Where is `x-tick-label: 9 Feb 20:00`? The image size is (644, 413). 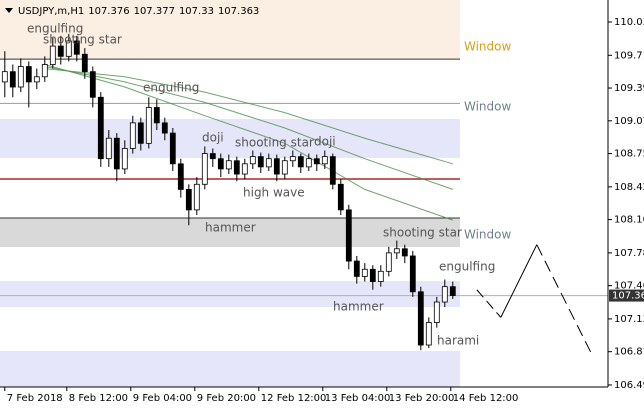 x-tick-label: 9 Feb 20:00 is located at coordinates (226, 398).